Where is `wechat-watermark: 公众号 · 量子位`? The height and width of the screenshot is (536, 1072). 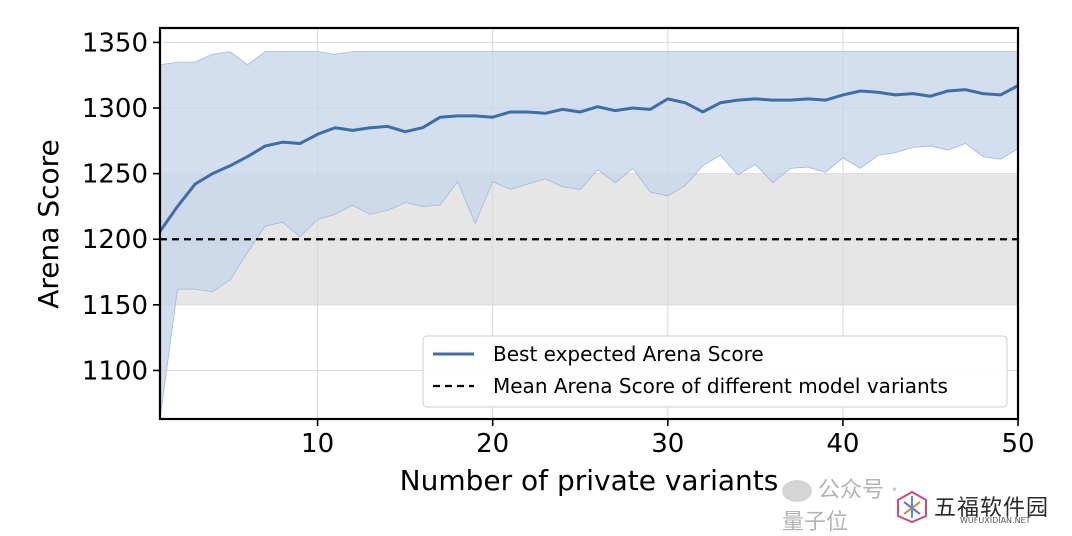 wechat-watermark: 公众号 · 量子位 is located at coordinates (842, 503).